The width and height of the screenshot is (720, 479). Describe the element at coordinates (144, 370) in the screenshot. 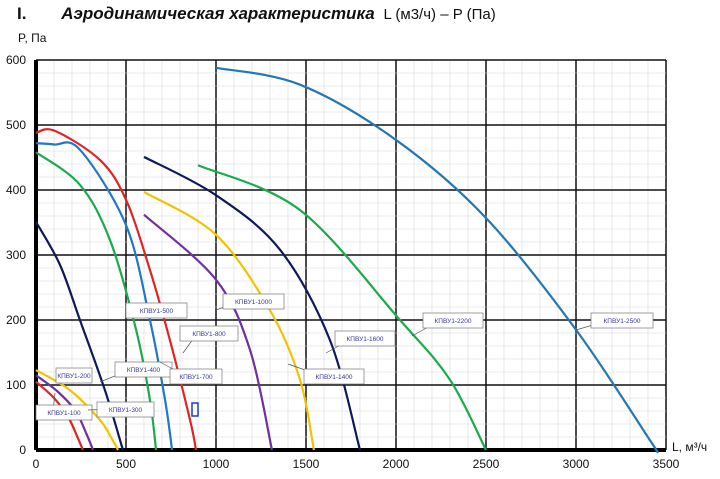

I see `label-text: КПВУ1-400` at that location.